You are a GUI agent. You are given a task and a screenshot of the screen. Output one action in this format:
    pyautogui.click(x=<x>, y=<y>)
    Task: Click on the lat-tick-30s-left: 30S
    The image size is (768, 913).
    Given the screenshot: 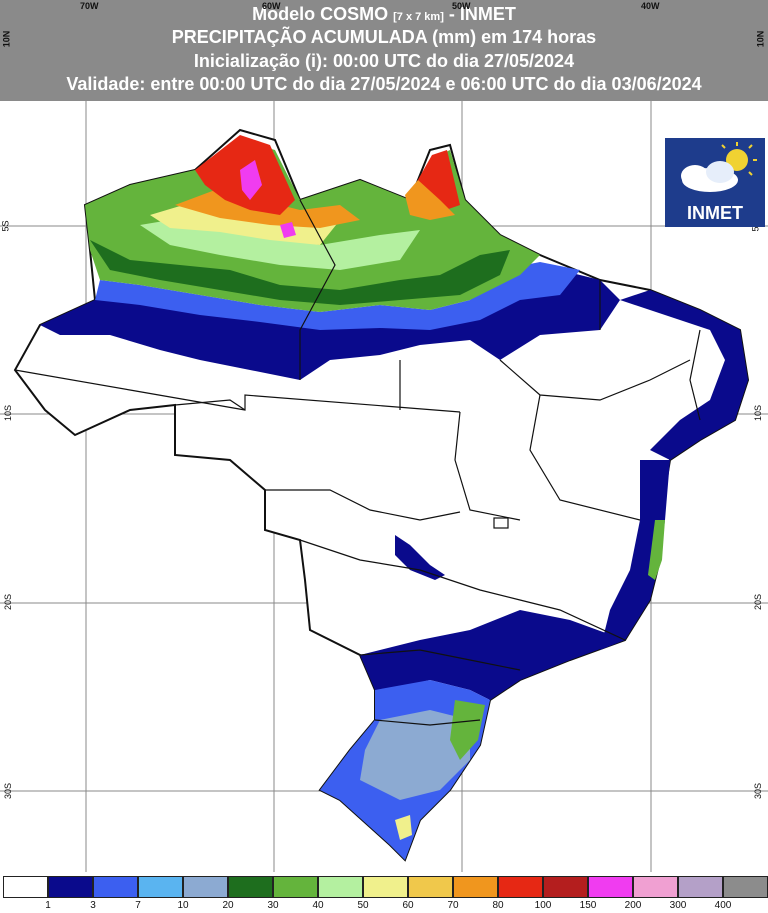 What is the action you would take?
    pyautogui.click(x=8, y=791)
    